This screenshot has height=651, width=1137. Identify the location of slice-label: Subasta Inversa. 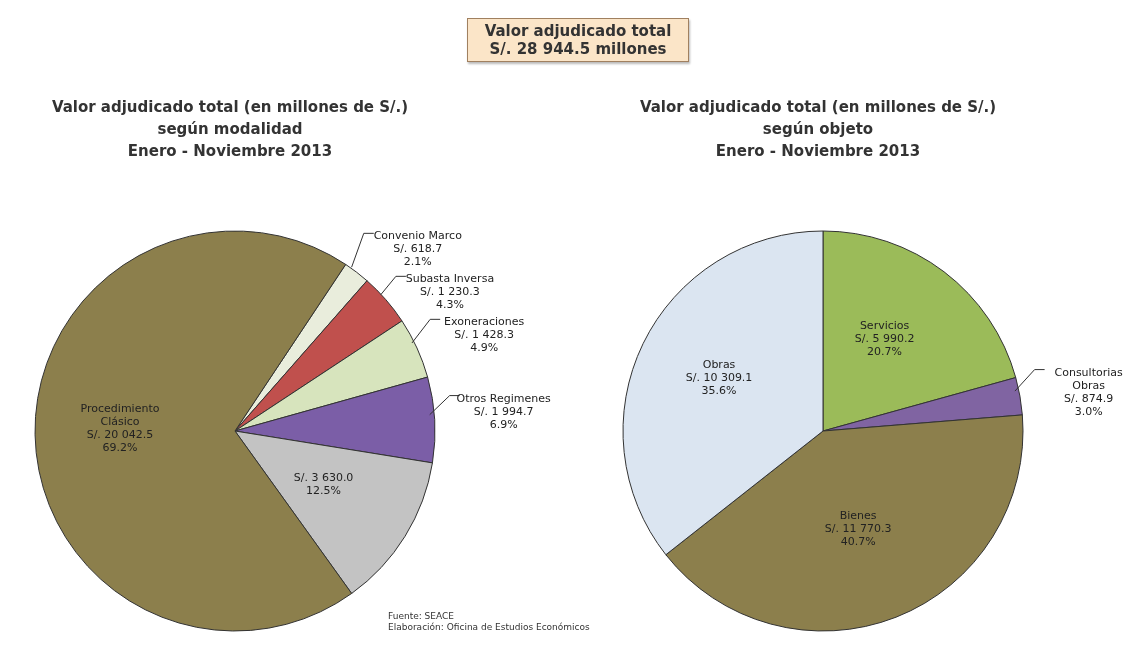
(450, 279).